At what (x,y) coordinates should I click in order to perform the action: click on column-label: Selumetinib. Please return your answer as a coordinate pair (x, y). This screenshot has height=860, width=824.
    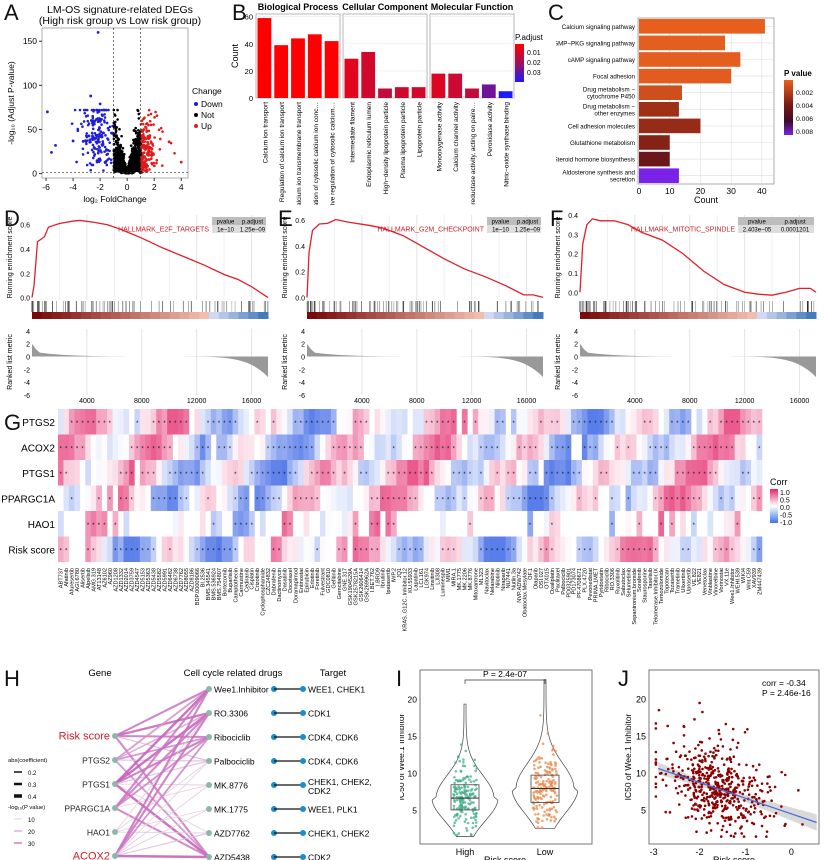
    Looking at the image, I should click on (629, 582).